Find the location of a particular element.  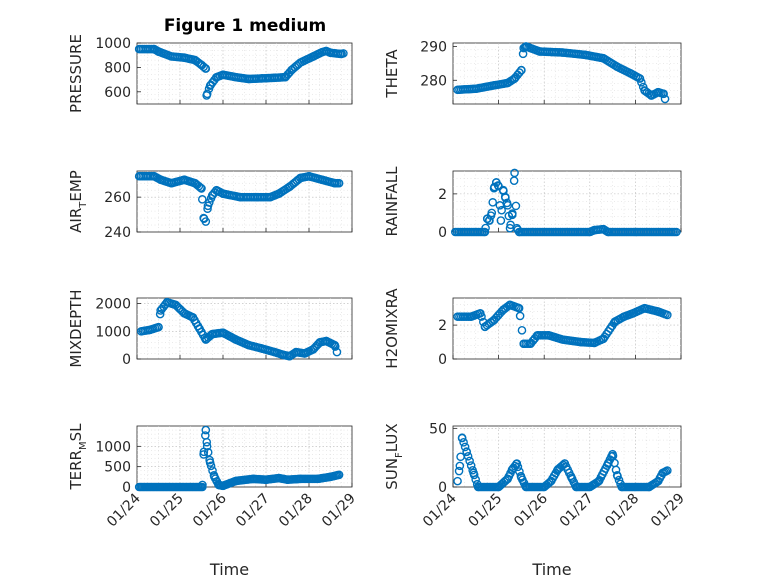

data-point: 4.65, 274.5 is located at coordinates (665, 99).